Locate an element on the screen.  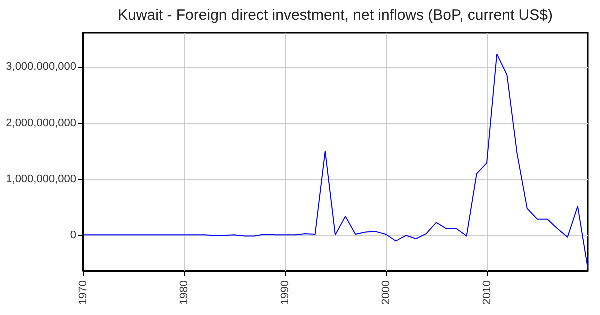
x-tick-label: 1990 is located at coordinates (286, 292).